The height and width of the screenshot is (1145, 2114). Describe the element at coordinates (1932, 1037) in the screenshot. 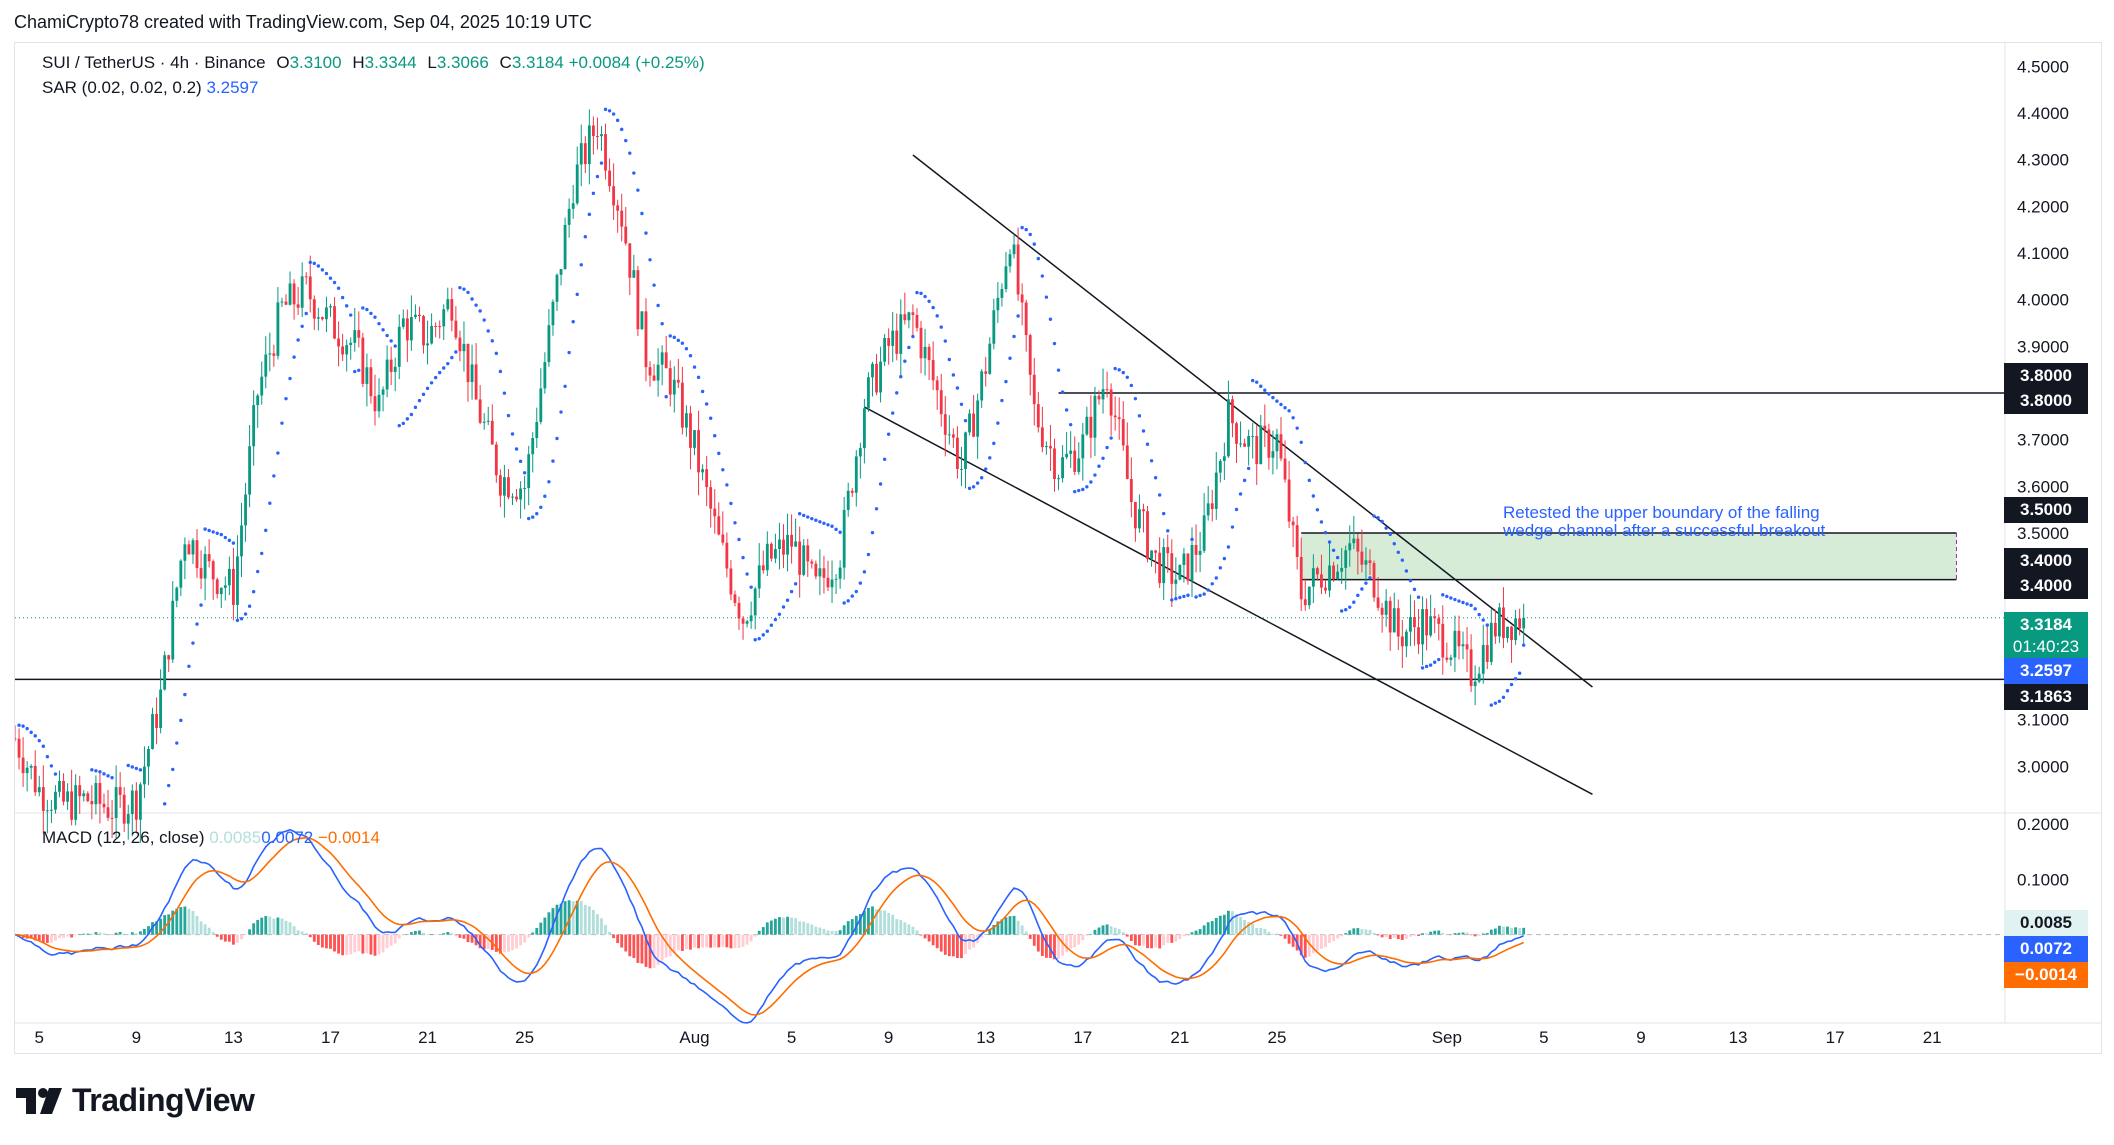

I see `time-axis-tick: 21` at that location.